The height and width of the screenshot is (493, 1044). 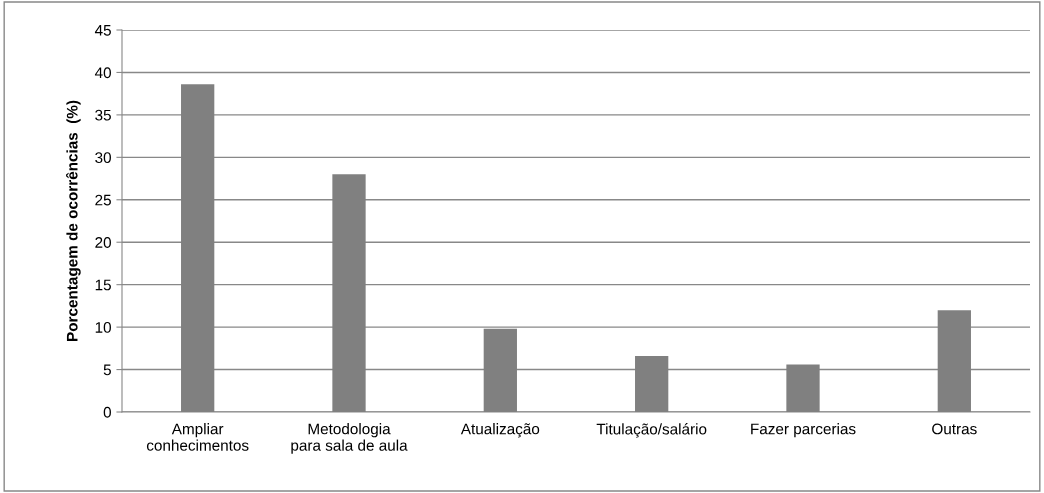 What do you see at coordinates (500, 430) in the screenshot?
I see `x-tick-label: Atualização` at bounding box center [500, 430].